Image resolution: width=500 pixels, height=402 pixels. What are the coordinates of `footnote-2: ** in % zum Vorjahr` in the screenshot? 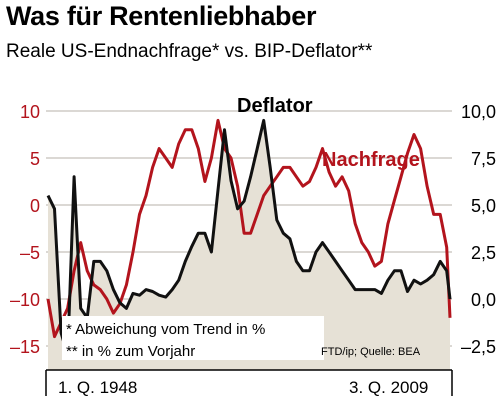 It's located at (130, 351).